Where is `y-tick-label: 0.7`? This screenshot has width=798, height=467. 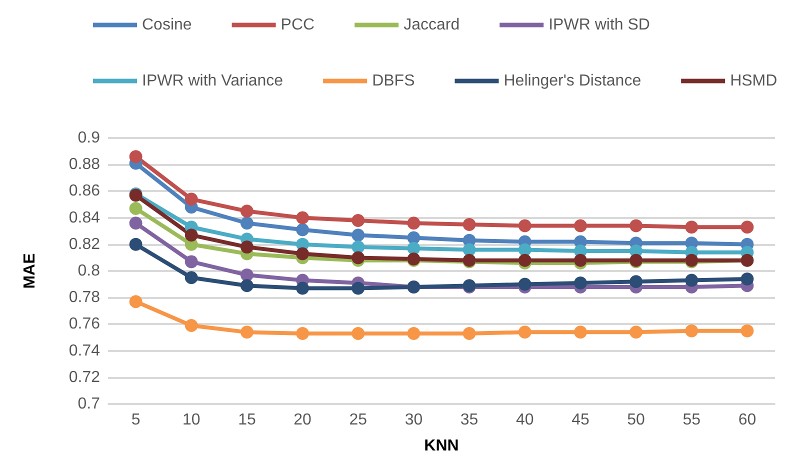 y-tick-label: 0.7 is located at coordinates (89, 404).